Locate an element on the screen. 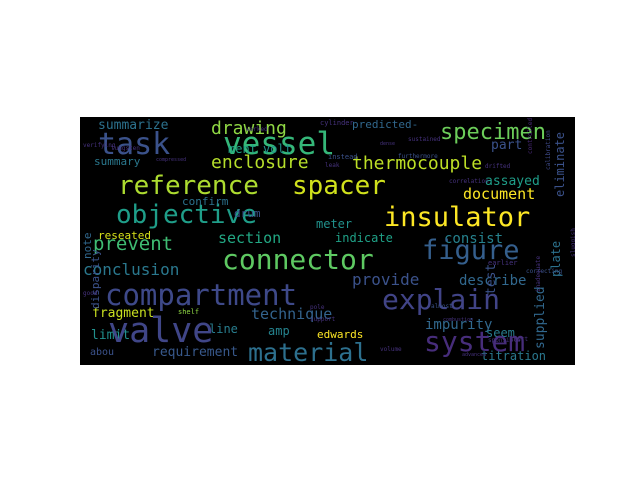 This screenshot has width=640, height=480. word-reseated: reseated is located at coordinates (124, 235).